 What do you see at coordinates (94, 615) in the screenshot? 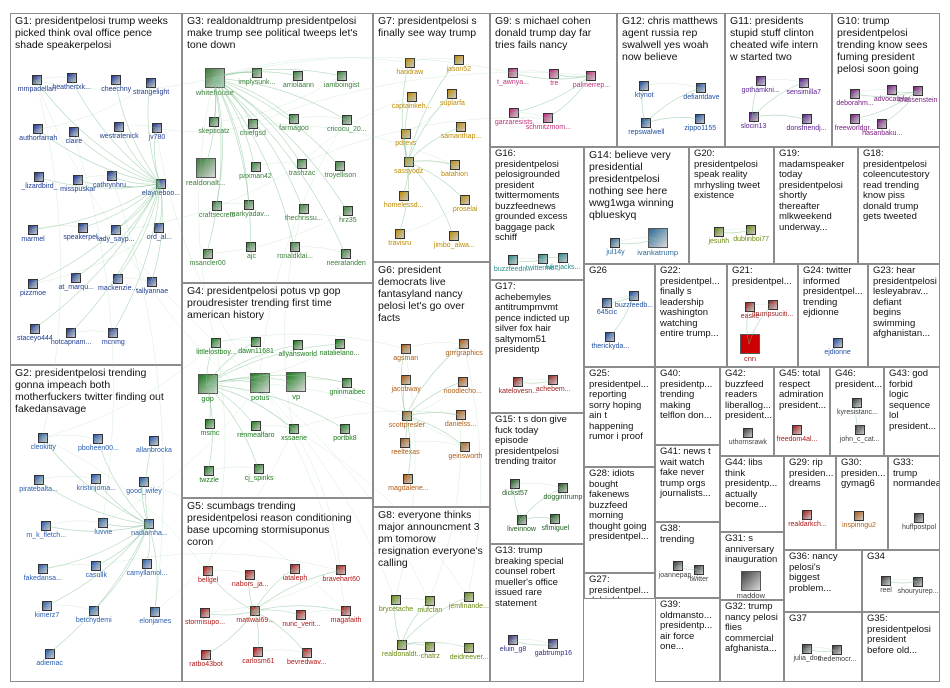
I see `account-node: betchydemi` at bounding box center [94, 615].